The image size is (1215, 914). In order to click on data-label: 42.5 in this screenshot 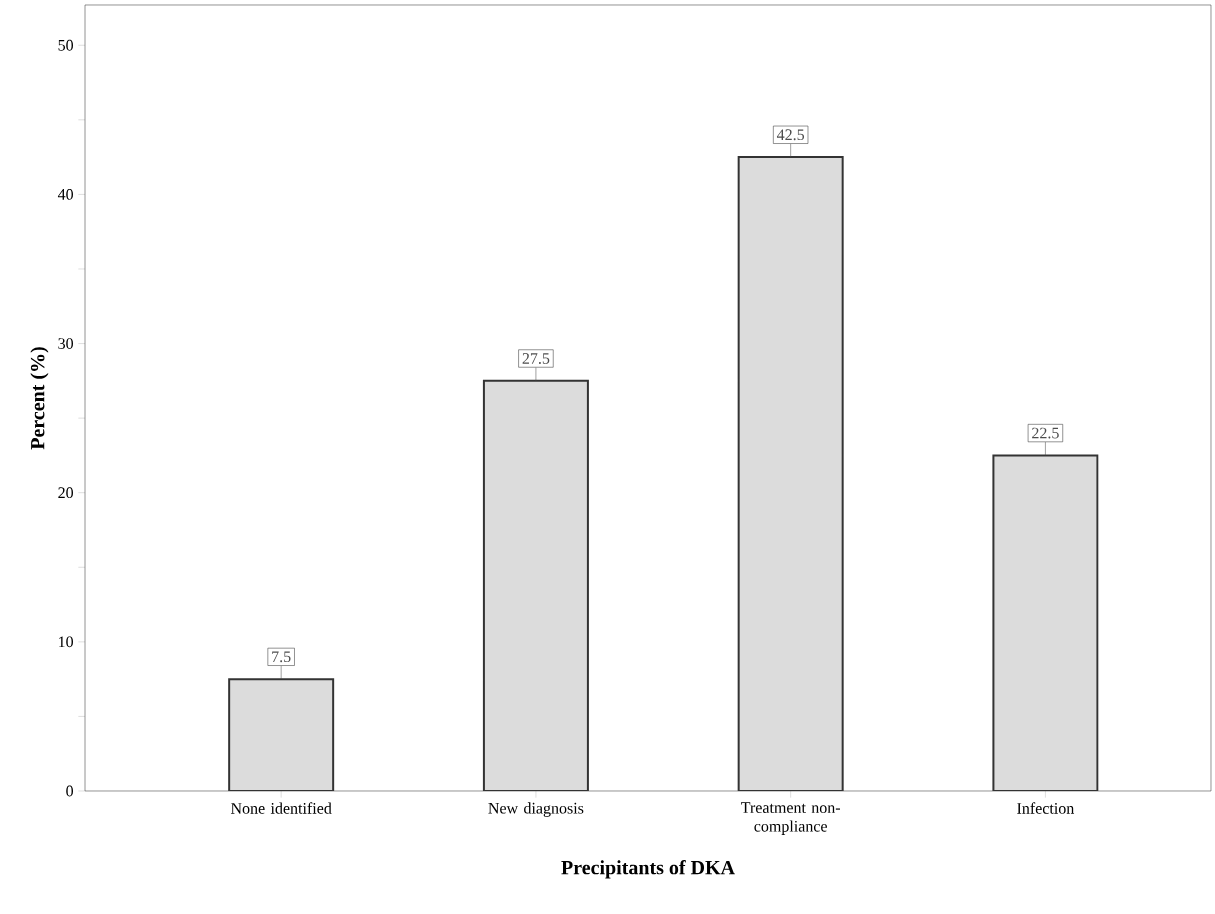, I will do `click(790, 135)`.